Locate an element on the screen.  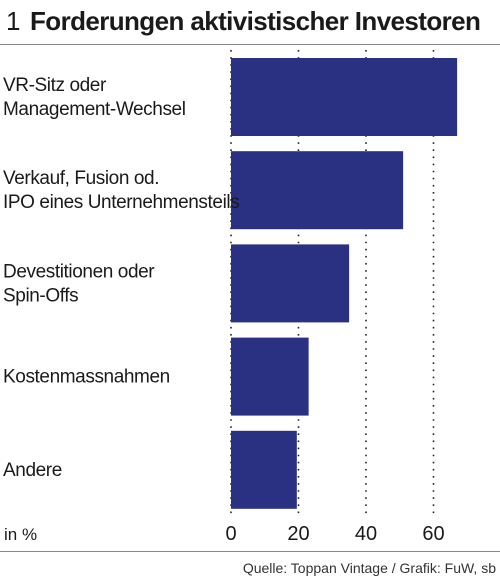
category-label: Devestitionen oder is located at coordinates (79, 271).